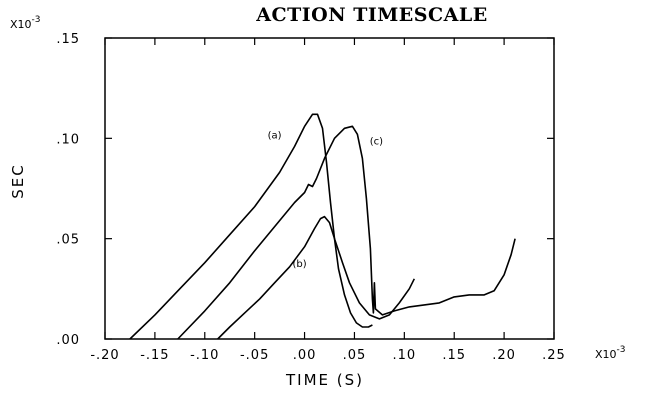 This screenshot has height=394, width=669. What do you see at coordinates (68, 39) in the screenshot?
I see `y-tick-label: .15` at bounding box center [68, 39].